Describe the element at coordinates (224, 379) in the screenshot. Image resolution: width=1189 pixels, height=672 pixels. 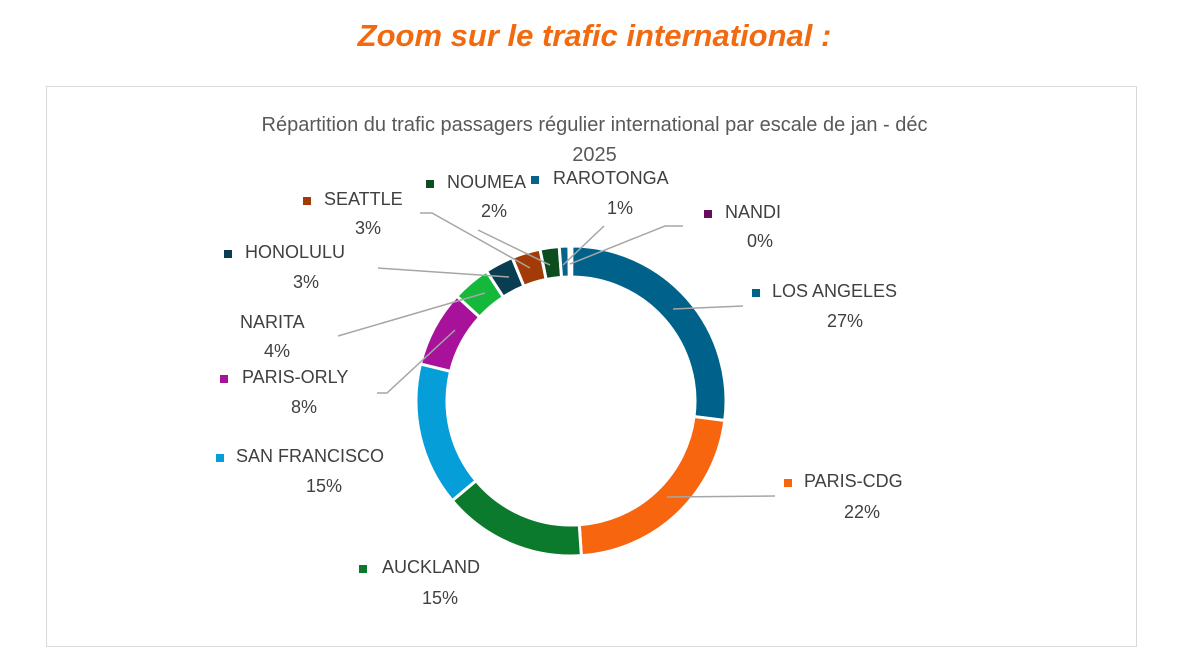
I see `legend-marker-paris-orly` at that location.